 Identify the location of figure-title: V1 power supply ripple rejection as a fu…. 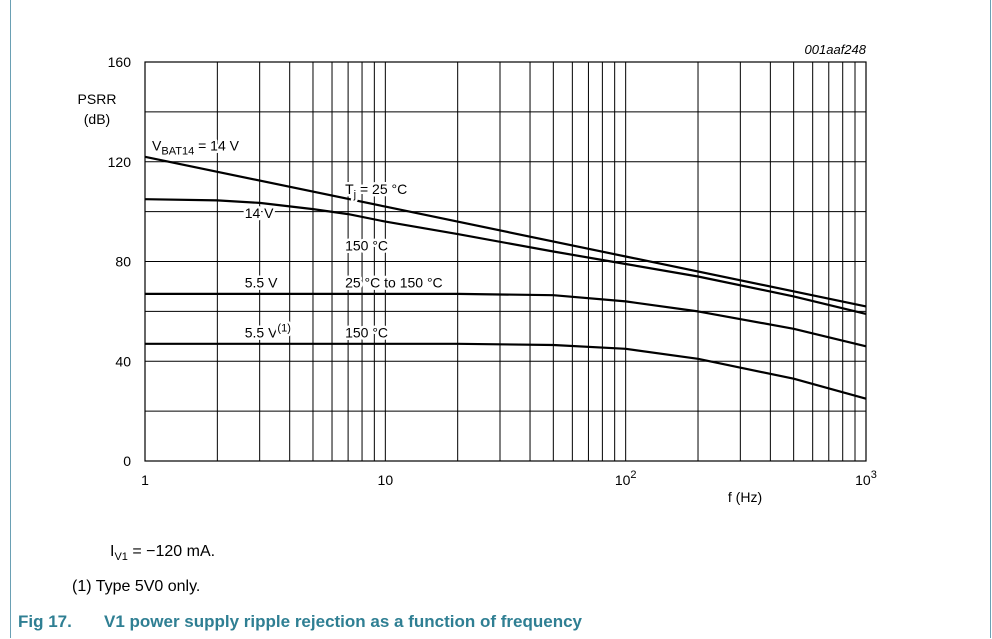
(343, 621).